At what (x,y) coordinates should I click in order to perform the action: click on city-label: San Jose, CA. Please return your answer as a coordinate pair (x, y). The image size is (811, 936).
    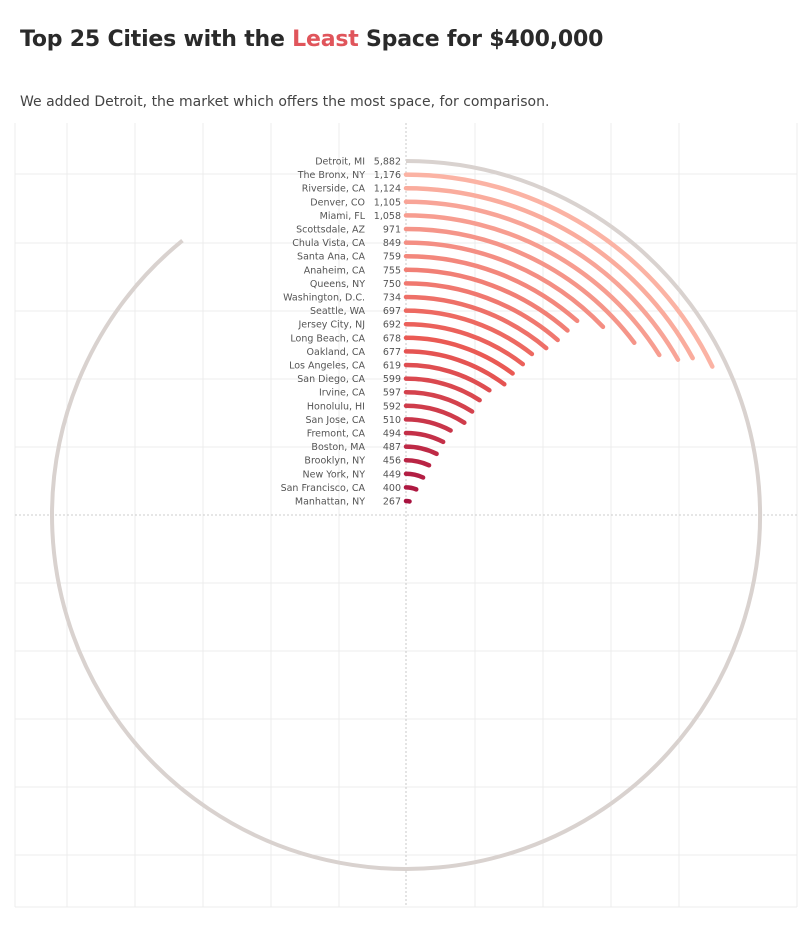
    Looking at the image, I should click on (336, 420).